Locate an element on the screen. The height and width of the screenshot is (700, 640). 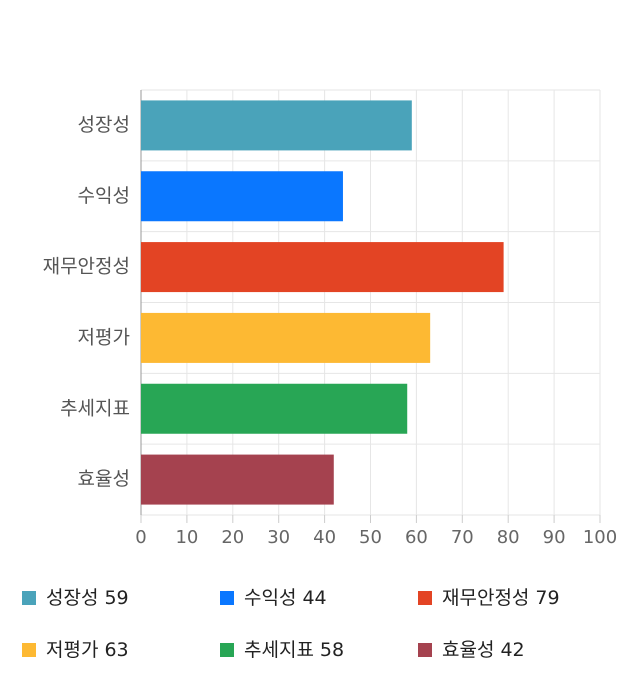
x-tick-label: 100 is located at coordinates (600, 537).